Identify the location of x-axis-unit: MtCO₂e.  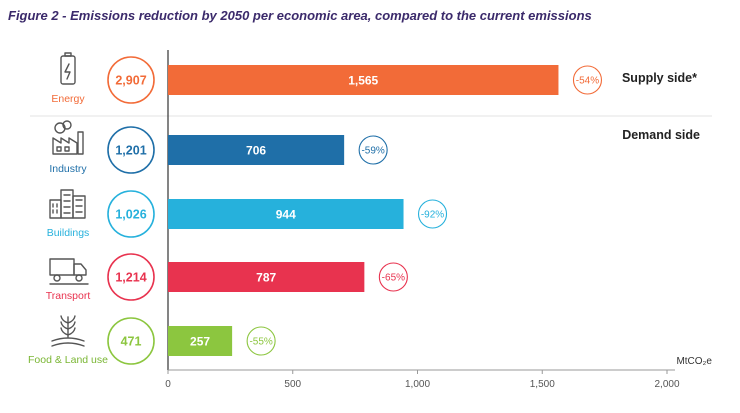
(694, 361).